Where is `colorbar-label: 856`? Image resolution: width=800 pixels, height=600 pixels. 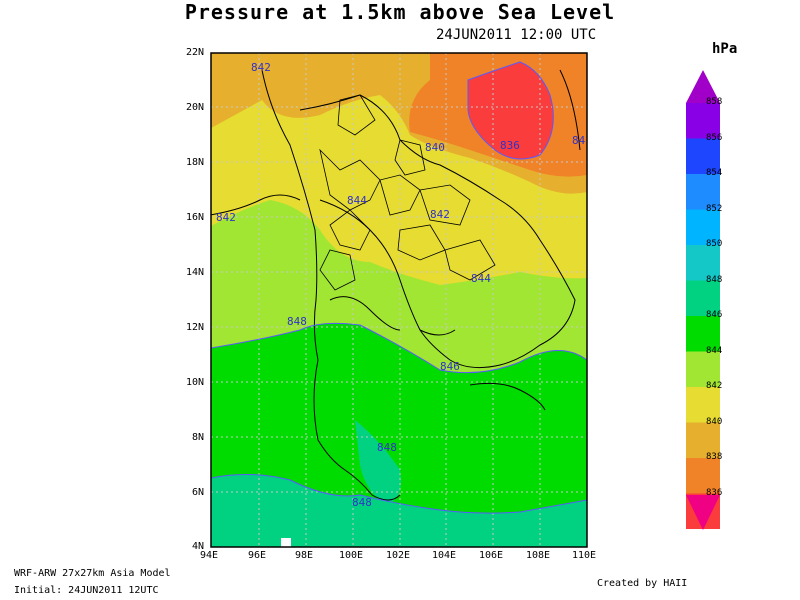
colorbar-label: 856 is located at coordinates (714, 137).